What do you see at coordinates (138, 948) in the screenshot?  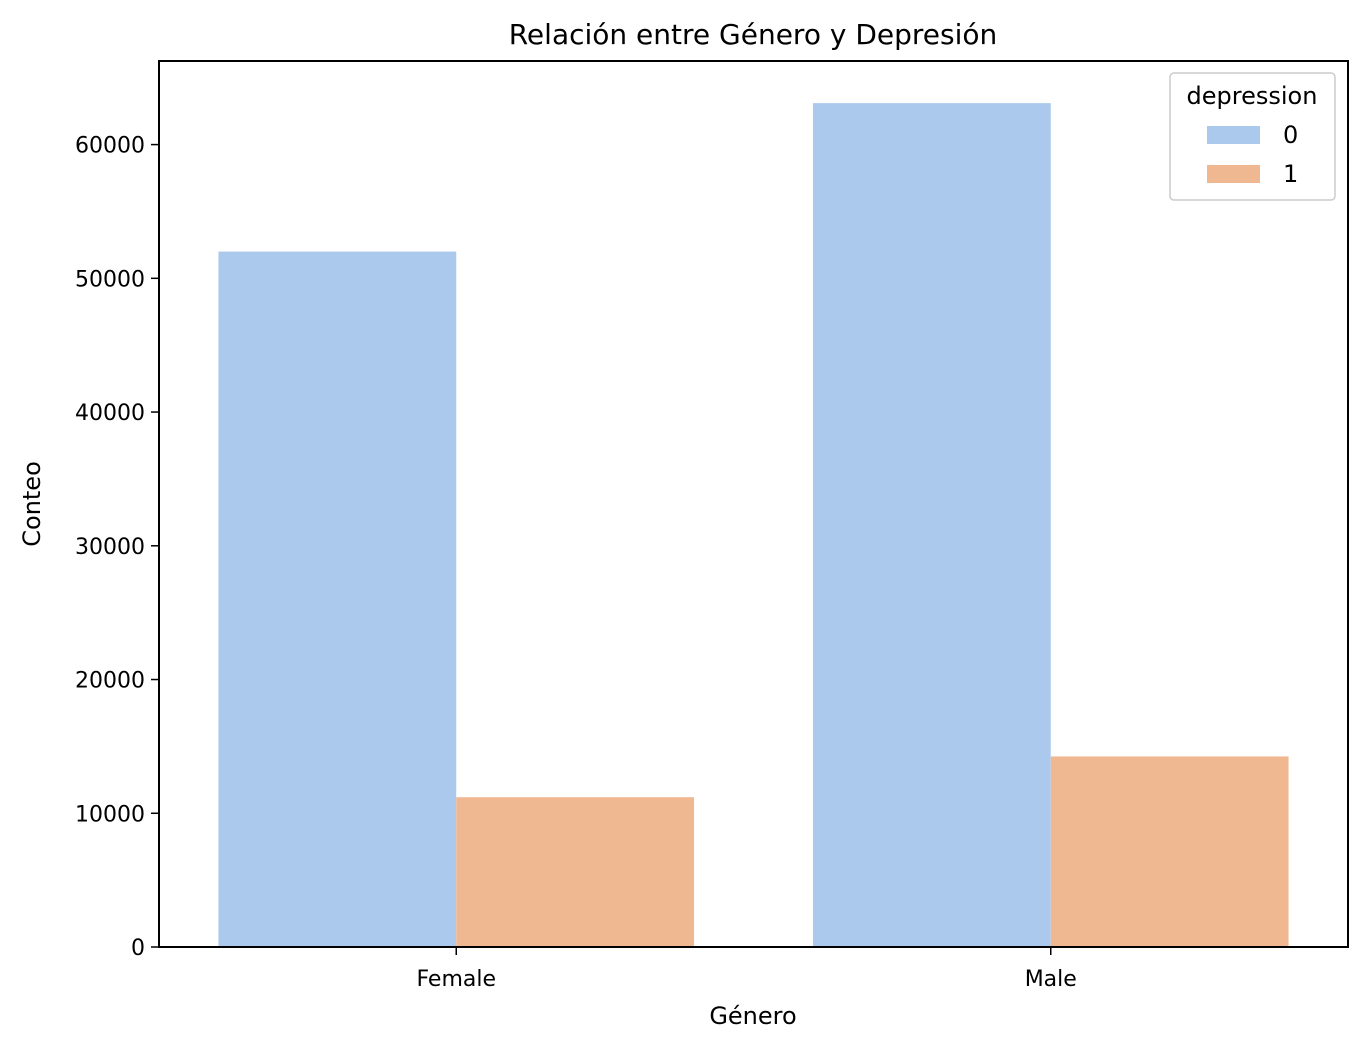 I see `y-tick-label: 0` at bounding box center [138, 948].